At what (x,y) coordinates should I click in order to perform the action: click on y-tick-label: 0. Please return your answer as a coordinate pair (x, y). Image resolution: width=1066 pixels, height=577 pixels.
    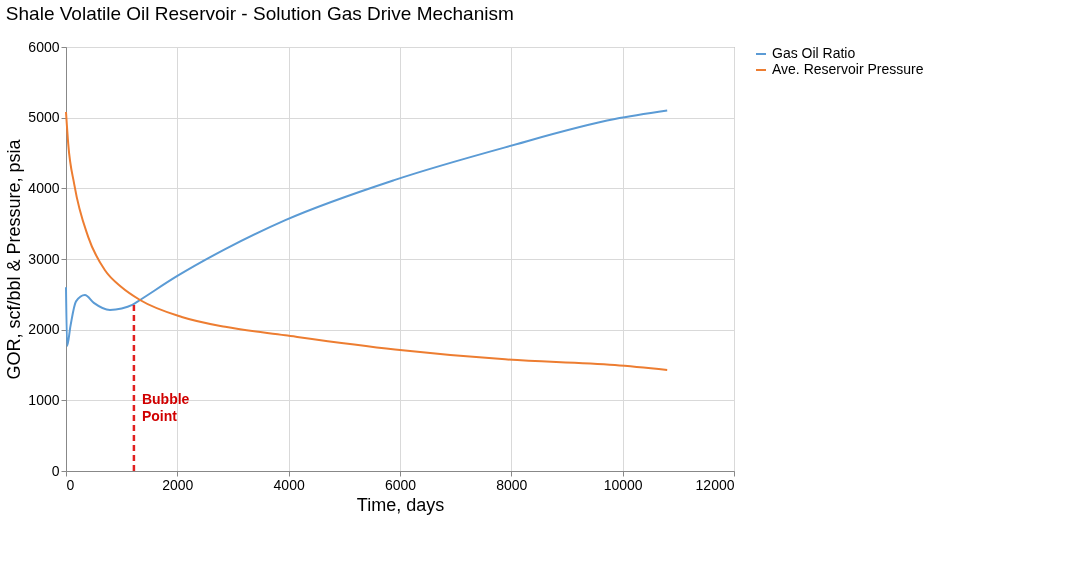
    Looking at the image, I should click on (55, 470).